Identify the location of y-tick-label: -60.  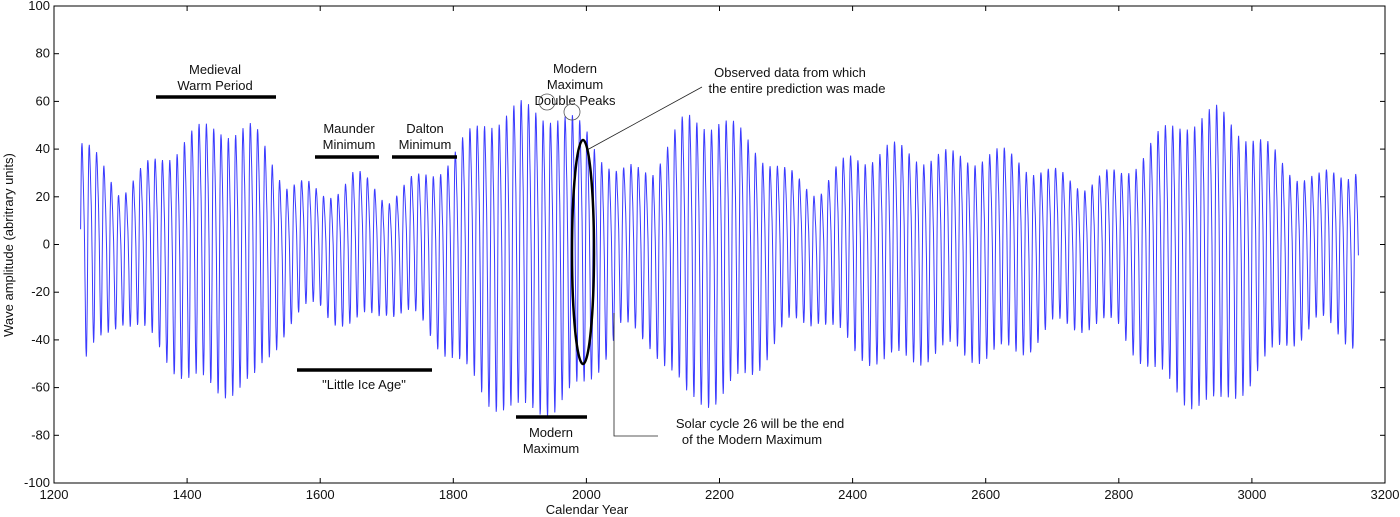
(40, 387).